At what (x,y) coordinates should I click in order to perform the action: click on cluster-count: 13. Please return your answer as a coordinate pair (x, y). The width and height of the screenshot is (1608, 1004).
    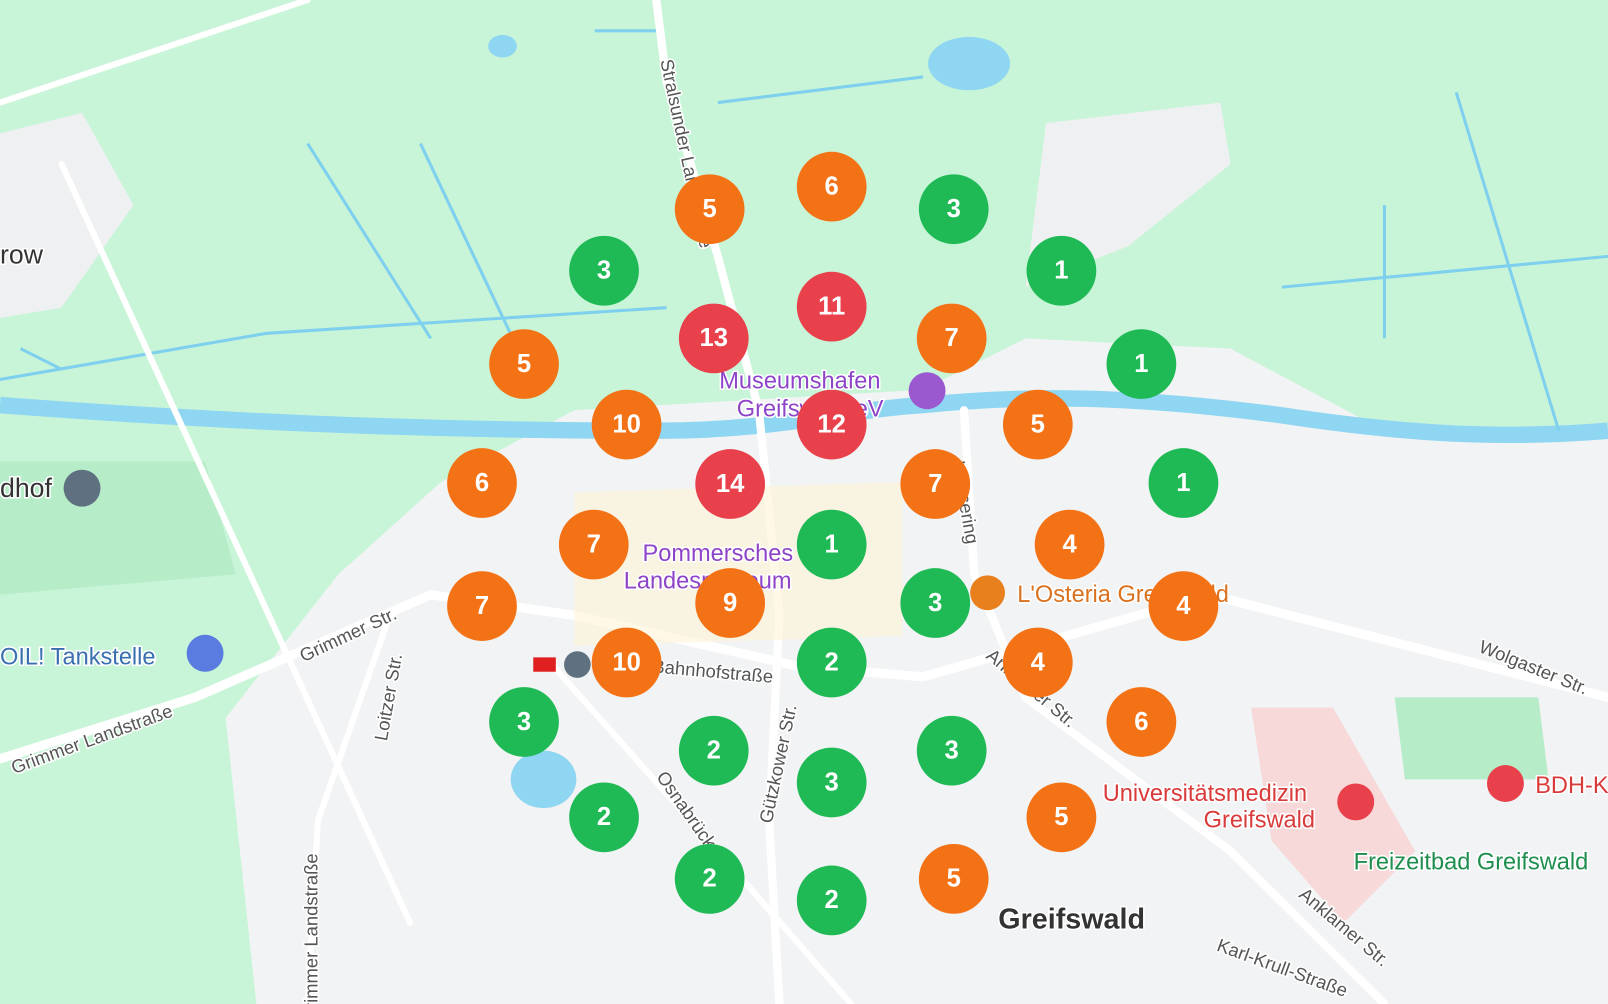
    Looking at the image, I should click on (713, 338).